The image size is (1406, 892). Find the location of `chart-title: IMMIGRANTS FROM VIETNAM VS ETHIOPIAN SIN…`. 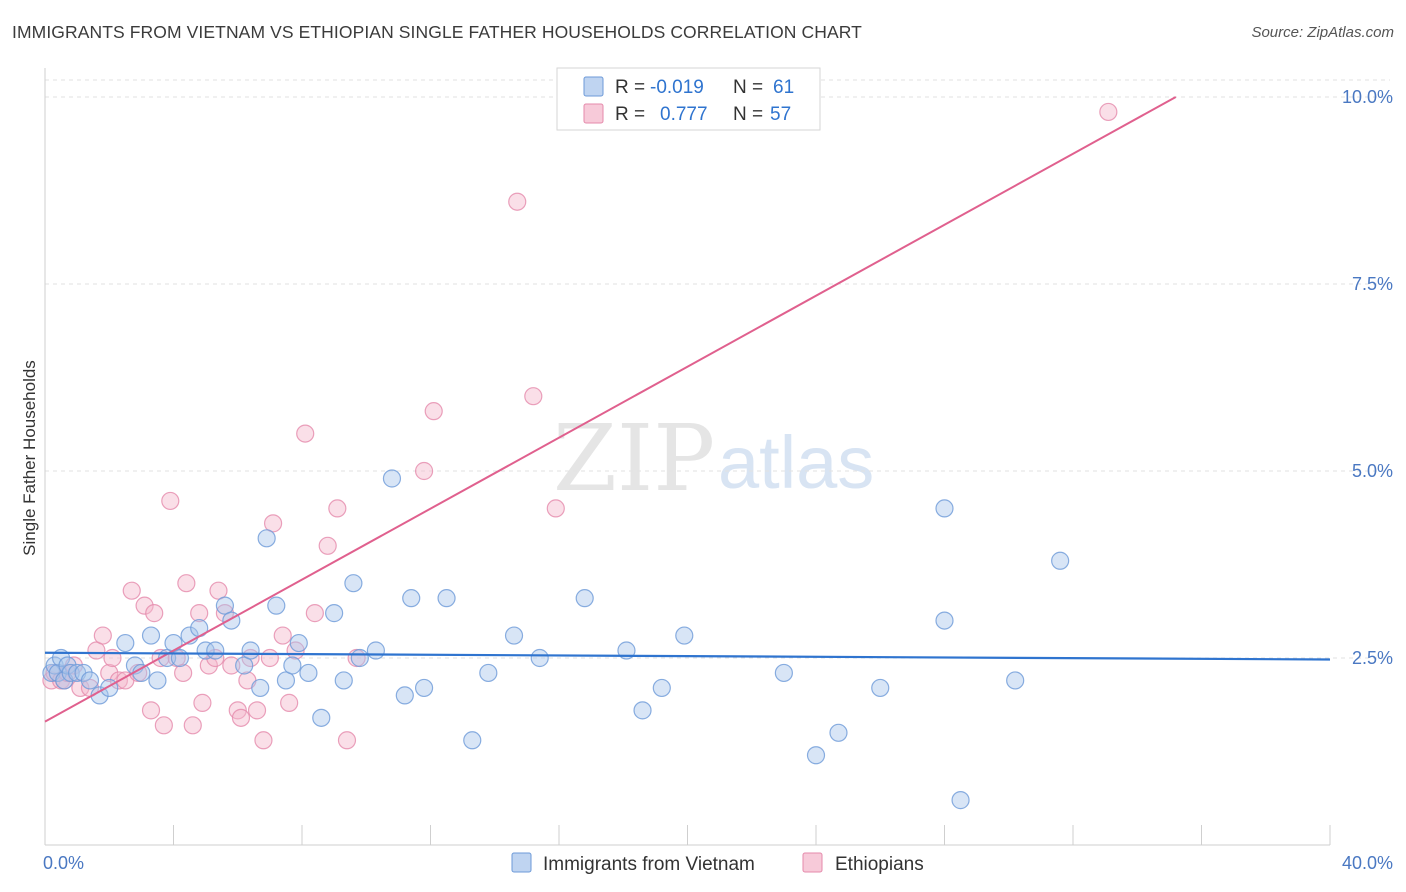

chart-title: IMMIGRANTS FROM VIETNAM VS ETHIOPIAN SIN… is located at coordinates (437, 32).